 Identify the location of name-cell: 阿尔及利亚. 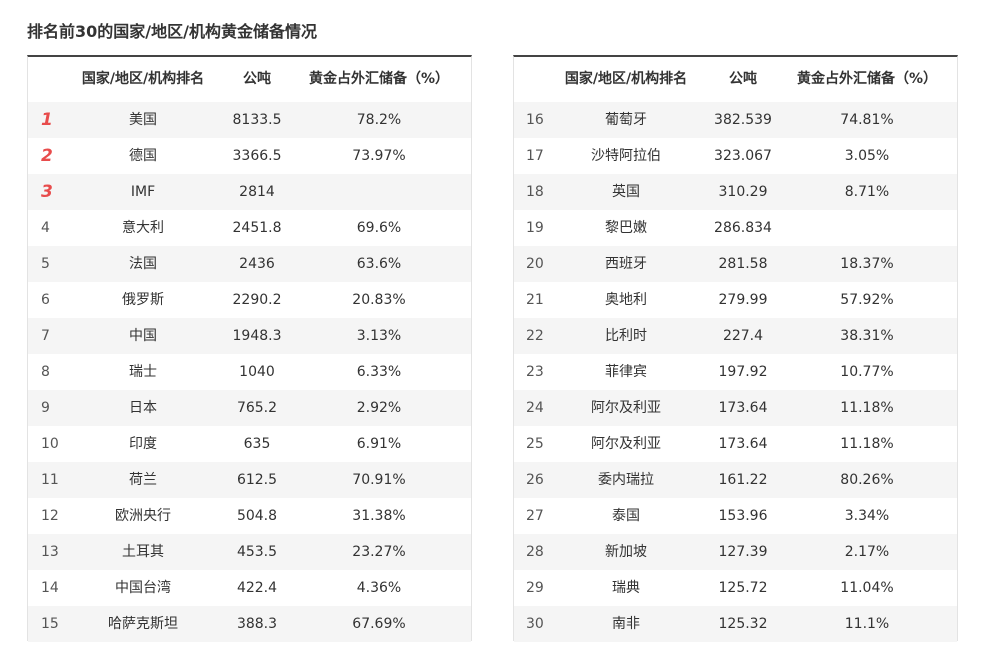
(626, 444).